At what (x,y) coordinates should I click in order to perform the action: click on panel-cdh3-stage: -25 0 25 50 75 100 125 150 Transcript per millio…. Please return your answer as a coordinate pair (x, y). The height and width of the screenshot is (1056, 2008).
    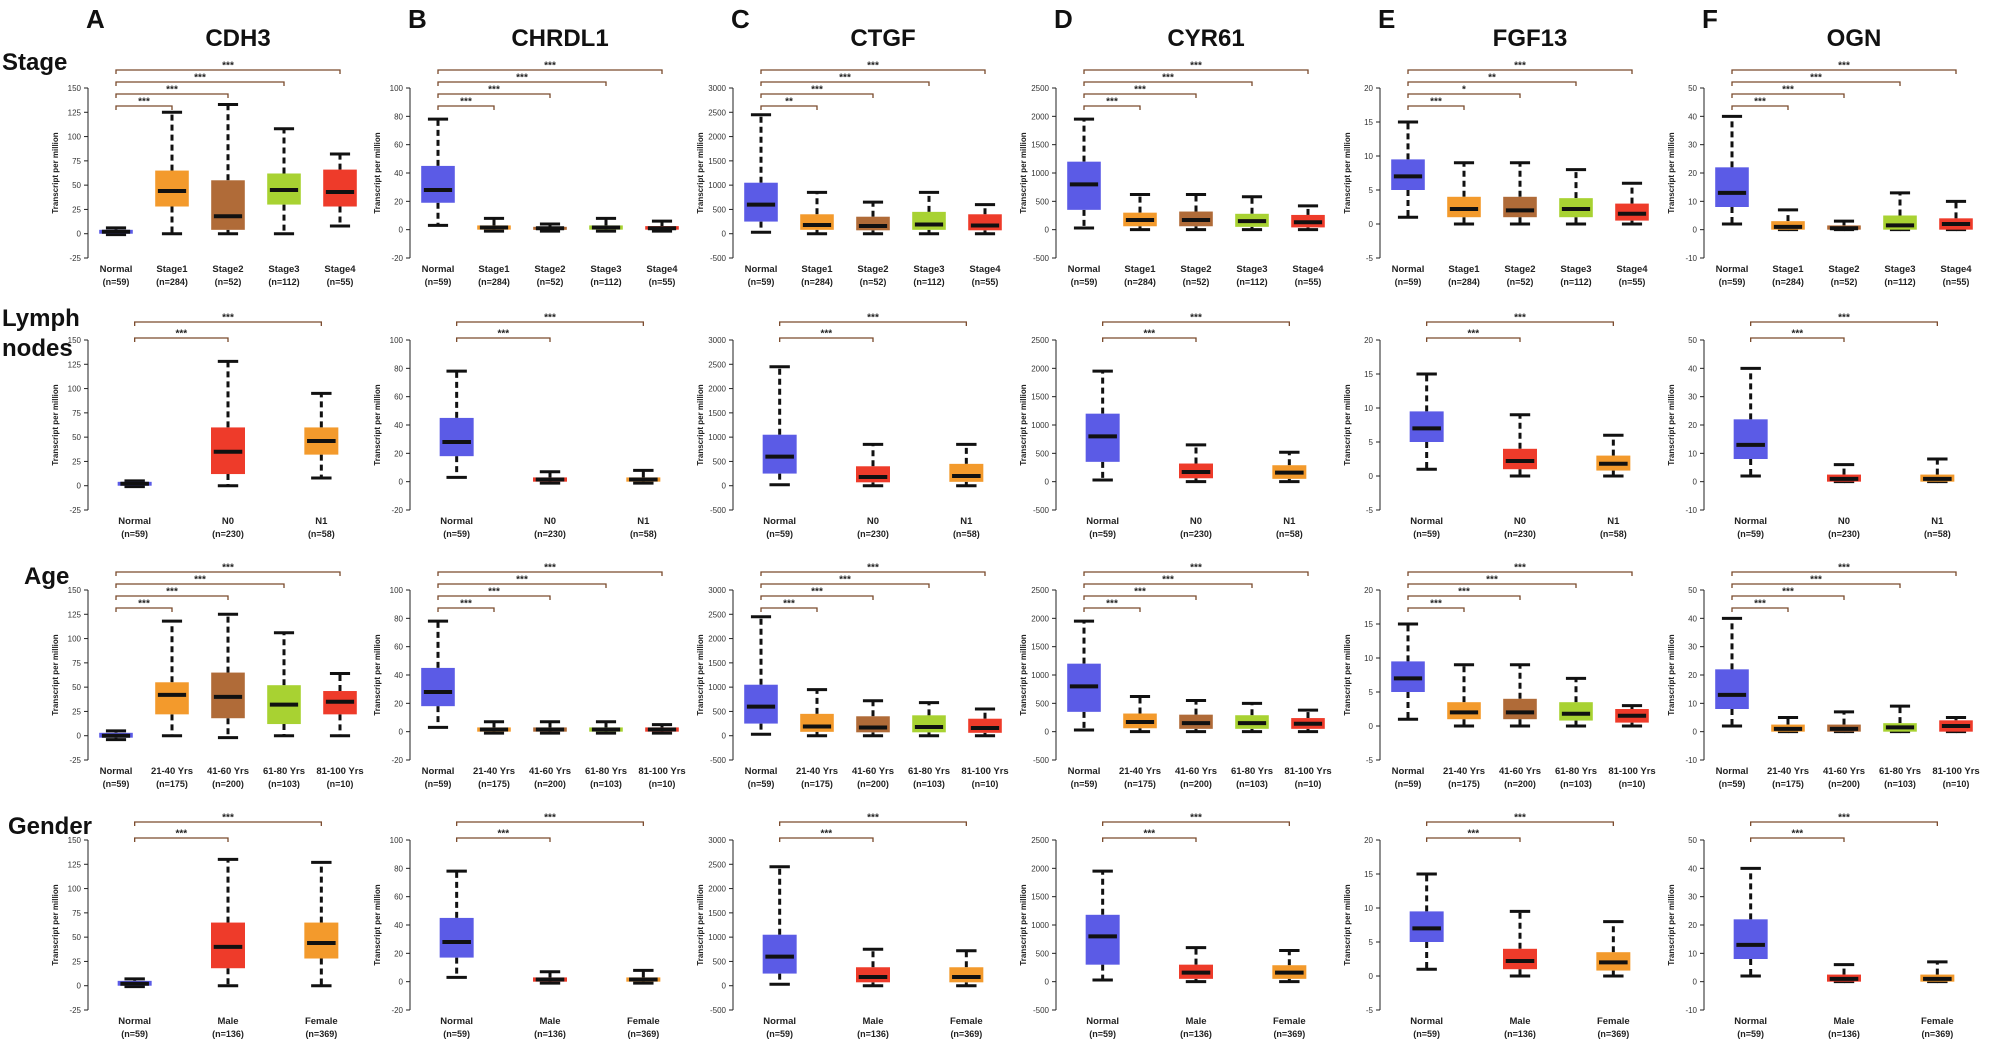
    Looking at the image, I should click on (204, 174).